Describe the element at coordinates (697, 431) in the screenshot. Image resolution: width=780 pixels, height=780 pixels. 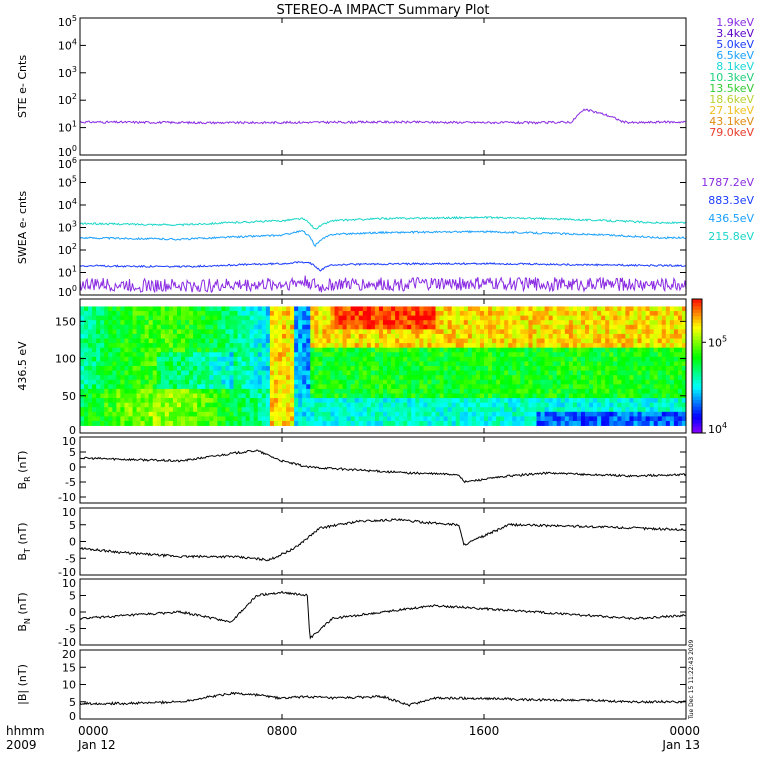
I see `colorbar-segment` at that location.